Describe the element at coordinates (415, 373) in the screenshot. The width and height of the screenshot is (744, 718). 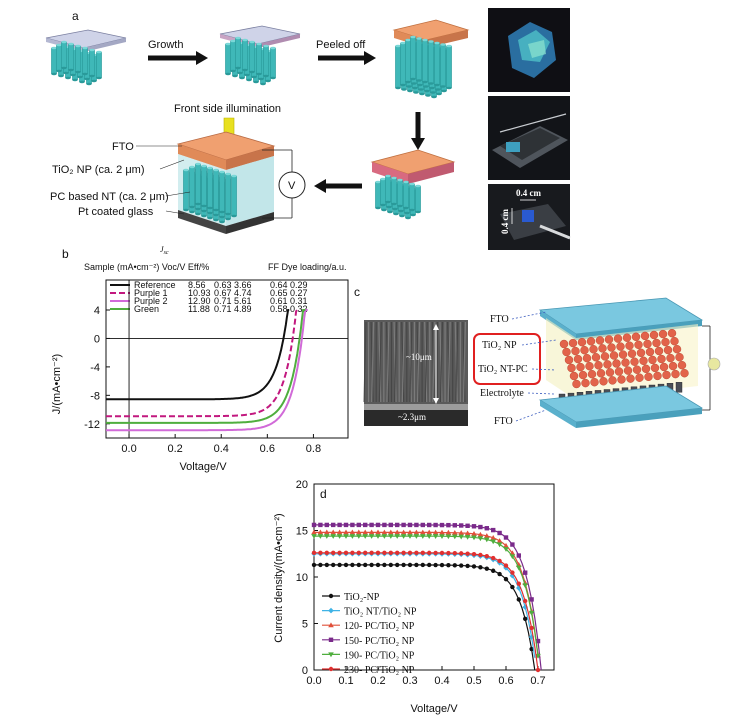
I see `sem-image: ~10μm ~2.3μm` at that location.